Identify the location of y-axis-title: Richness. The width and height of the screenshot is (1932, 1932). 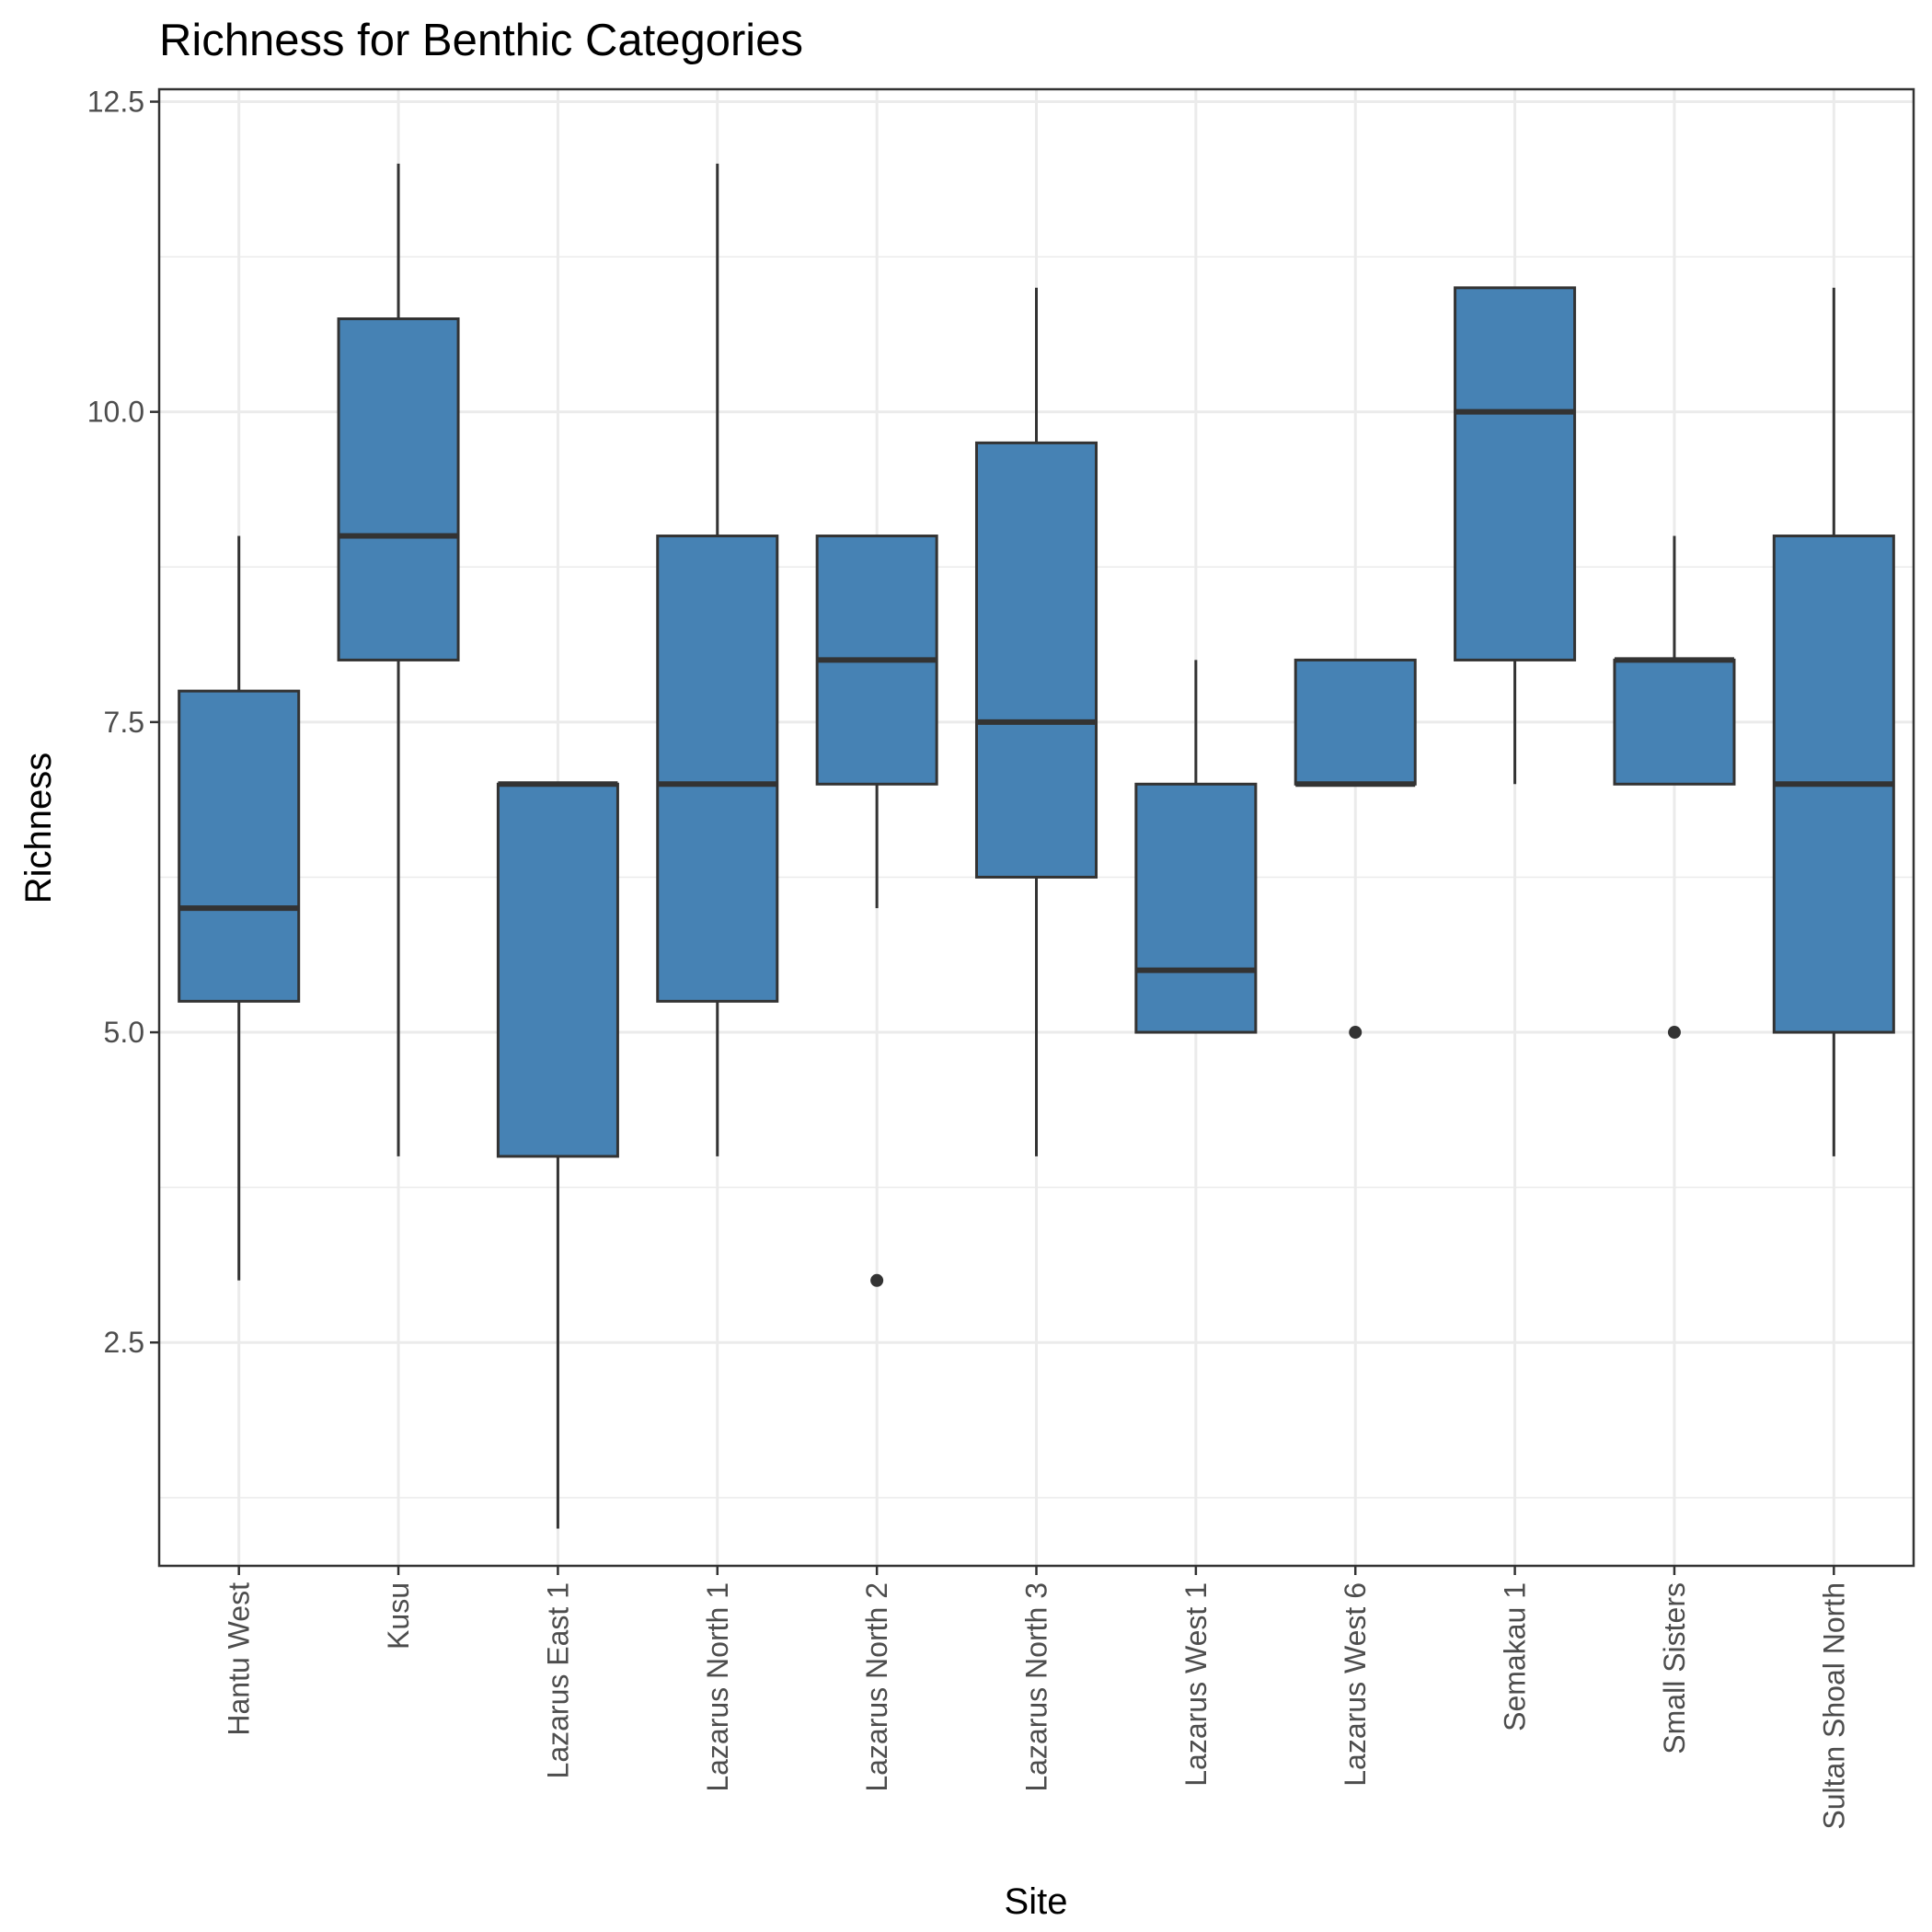
(38, 828).